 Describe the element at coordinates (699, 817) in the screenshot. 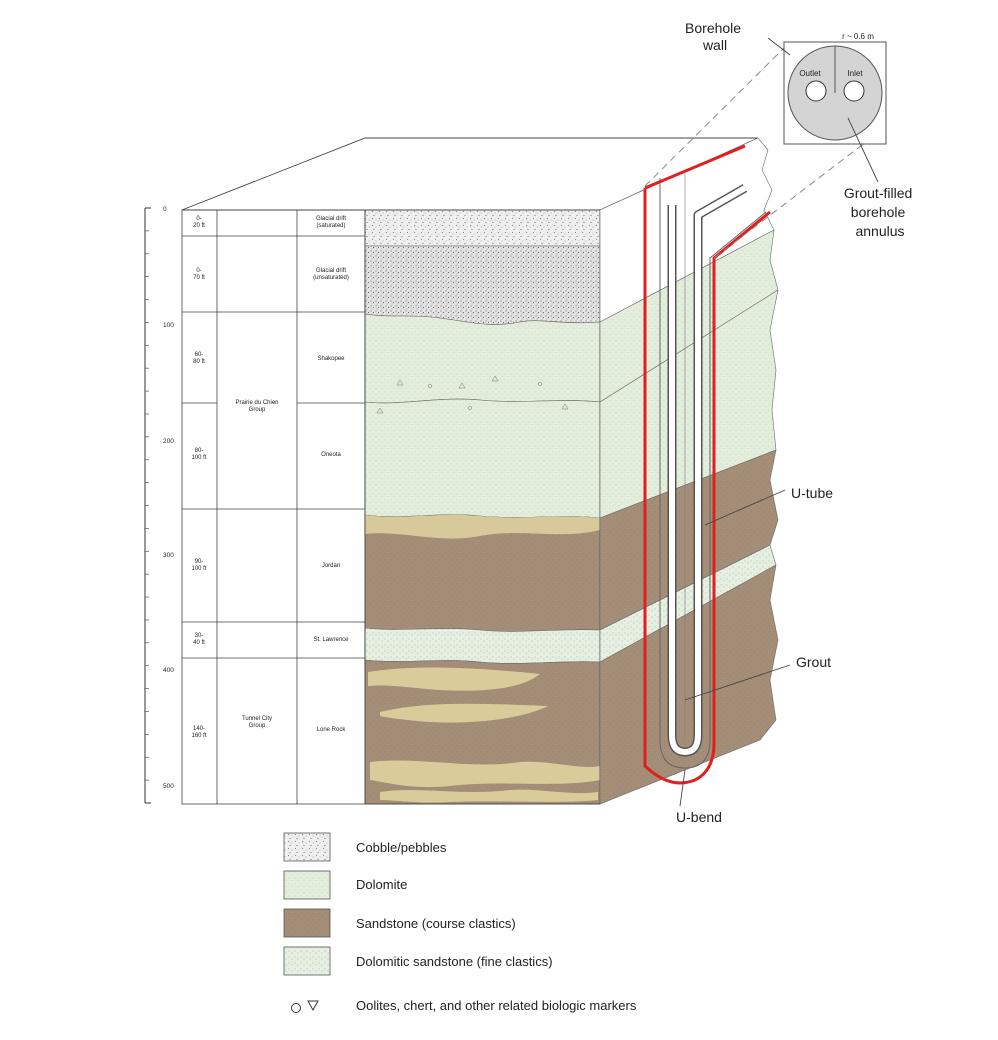

I see `u-bend-label: U-bend` at that location.